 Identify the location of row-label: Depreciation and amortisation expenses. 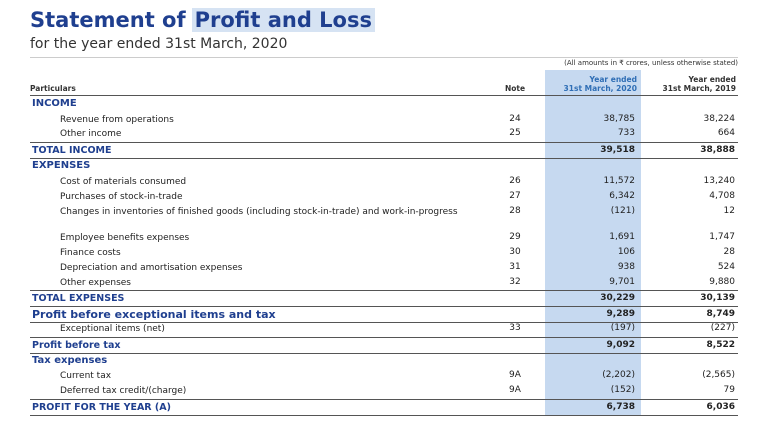
(151, 268).